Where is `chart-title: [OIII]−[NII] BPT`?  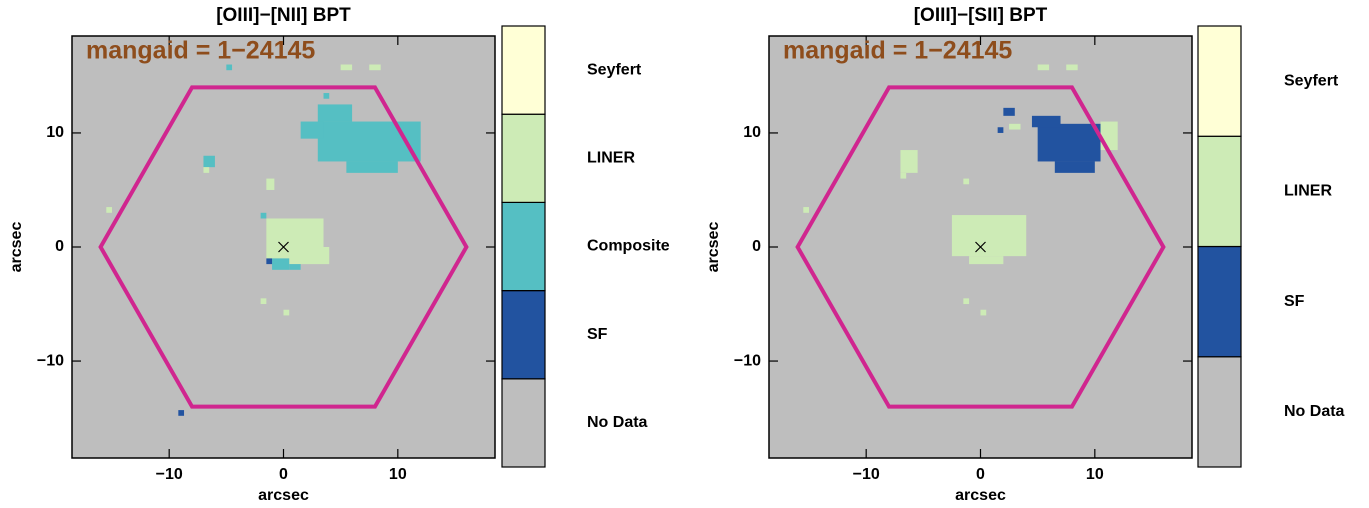 chart-title: [OIII]−[NII] BPT is located at coordinates (283, 15).